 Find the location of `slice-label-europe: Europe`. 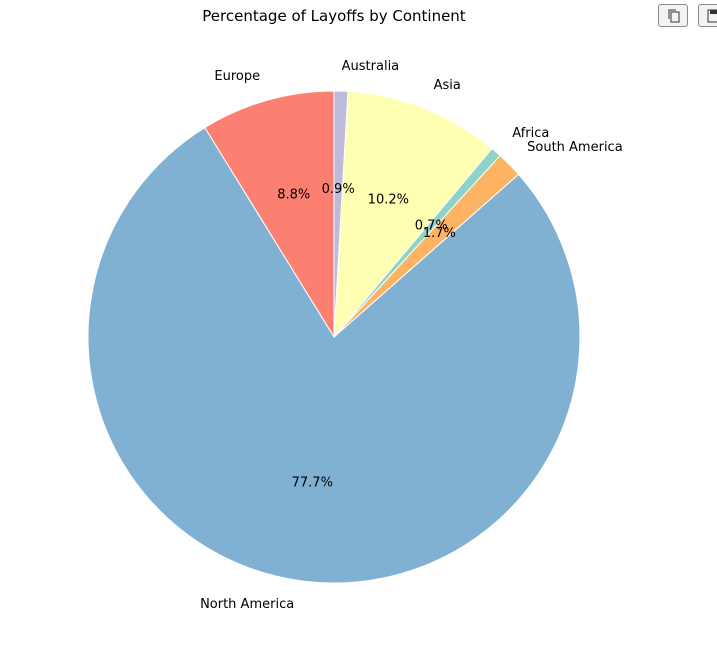

slice-label-europe: Europe is located at coordinates (237, 76).